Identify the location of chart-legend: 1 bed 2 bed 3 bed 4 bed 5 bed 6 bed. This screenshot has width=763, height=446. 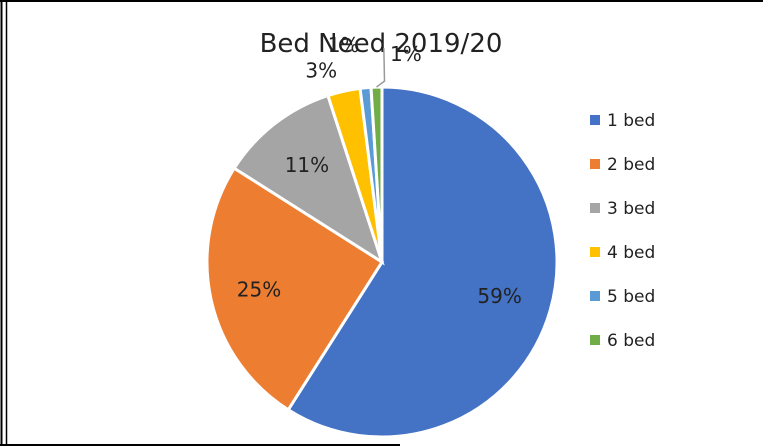
(622, 231).